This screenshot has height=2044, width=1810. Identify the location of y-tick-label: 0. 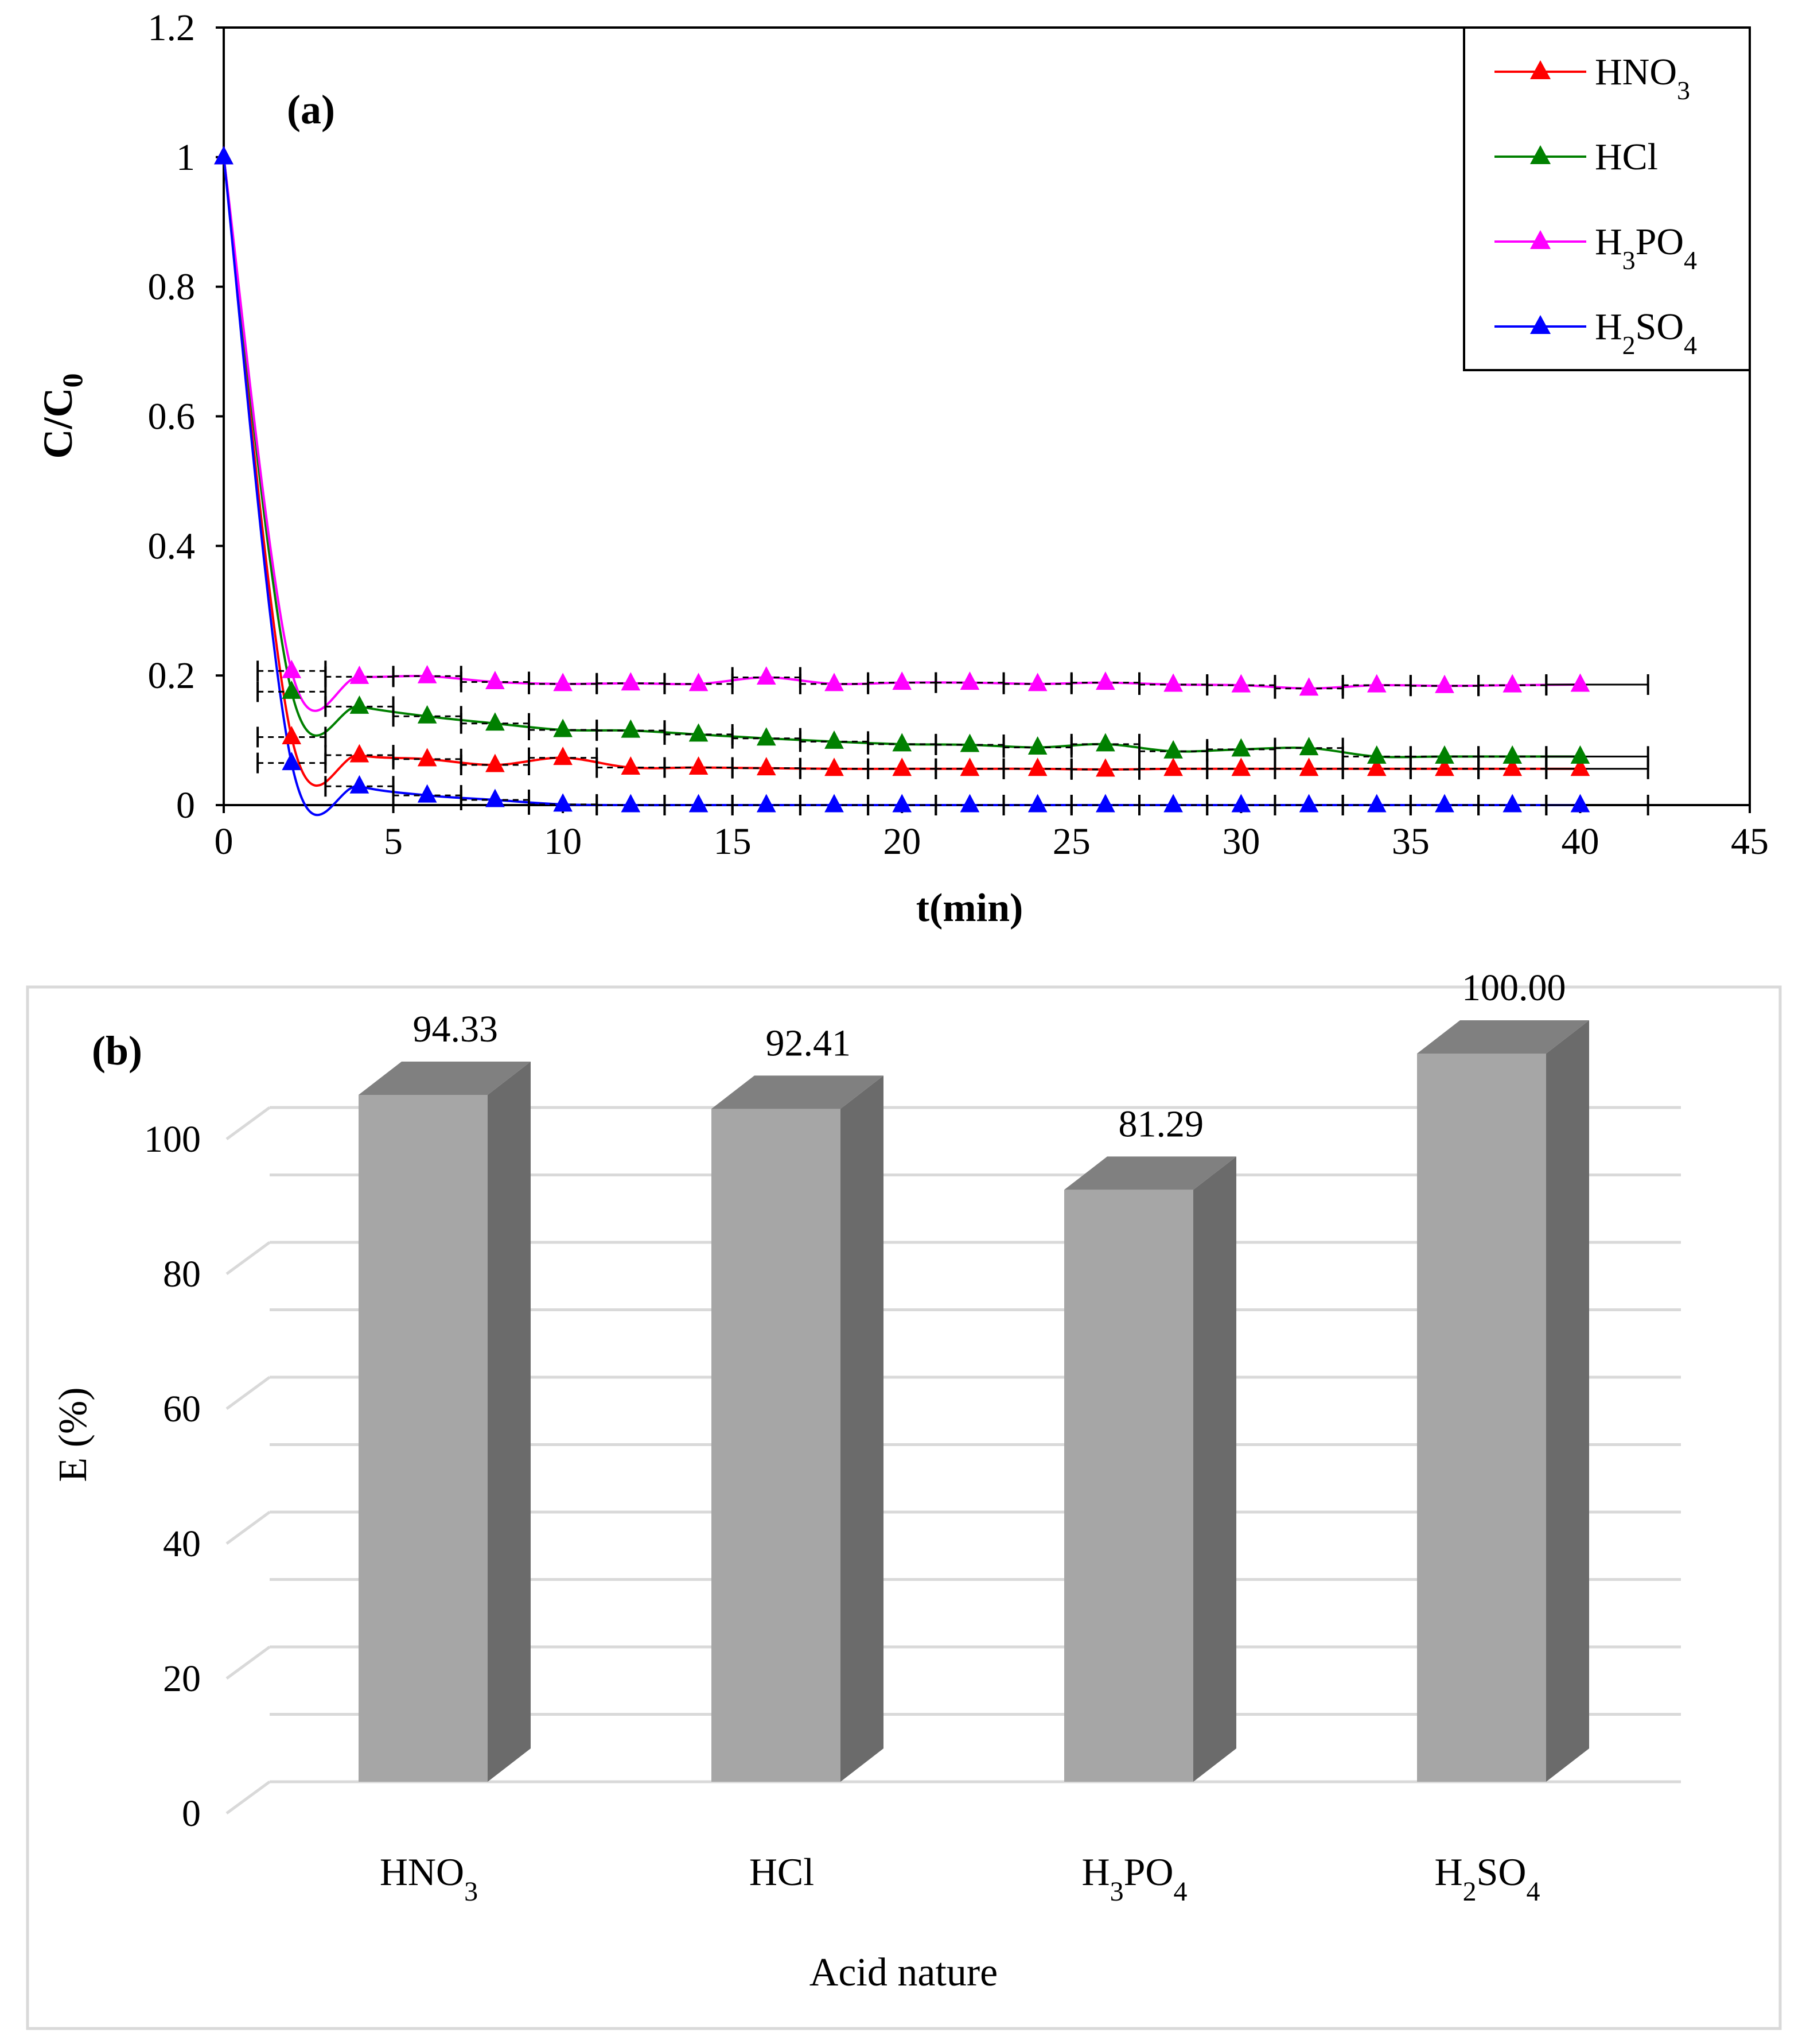
(186, 805).